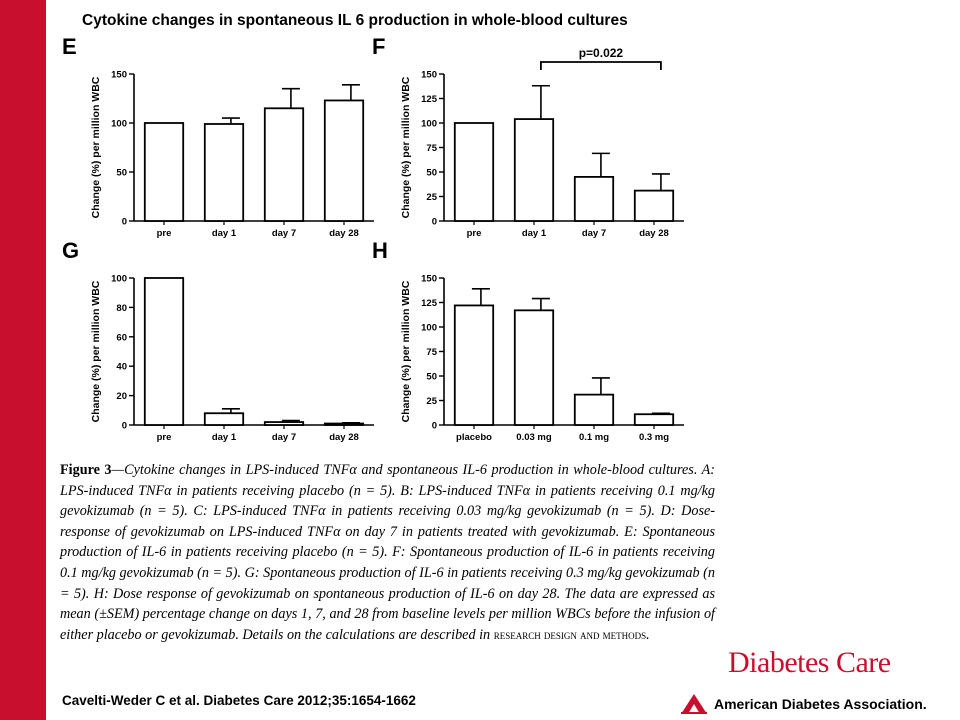 Image resolution: width=960 pixels, height=720 pixels. What do you see at coordinates (380, 250) in the screenshot?
I see `panel-letter: H` at bounding box center [380, 250].